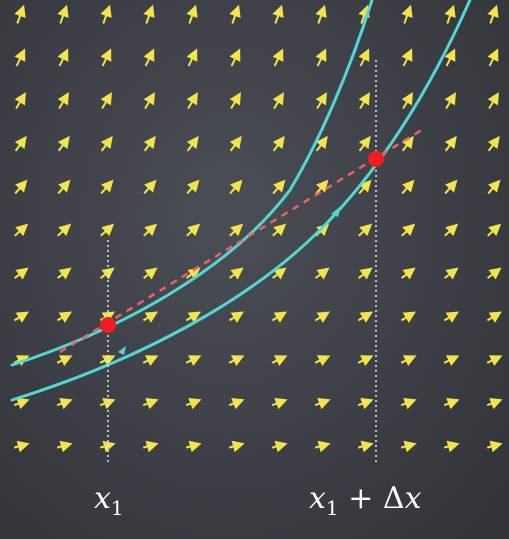 This screenshot has width=509, height=539. I want to click on point-at-x1, so click(108, 325).